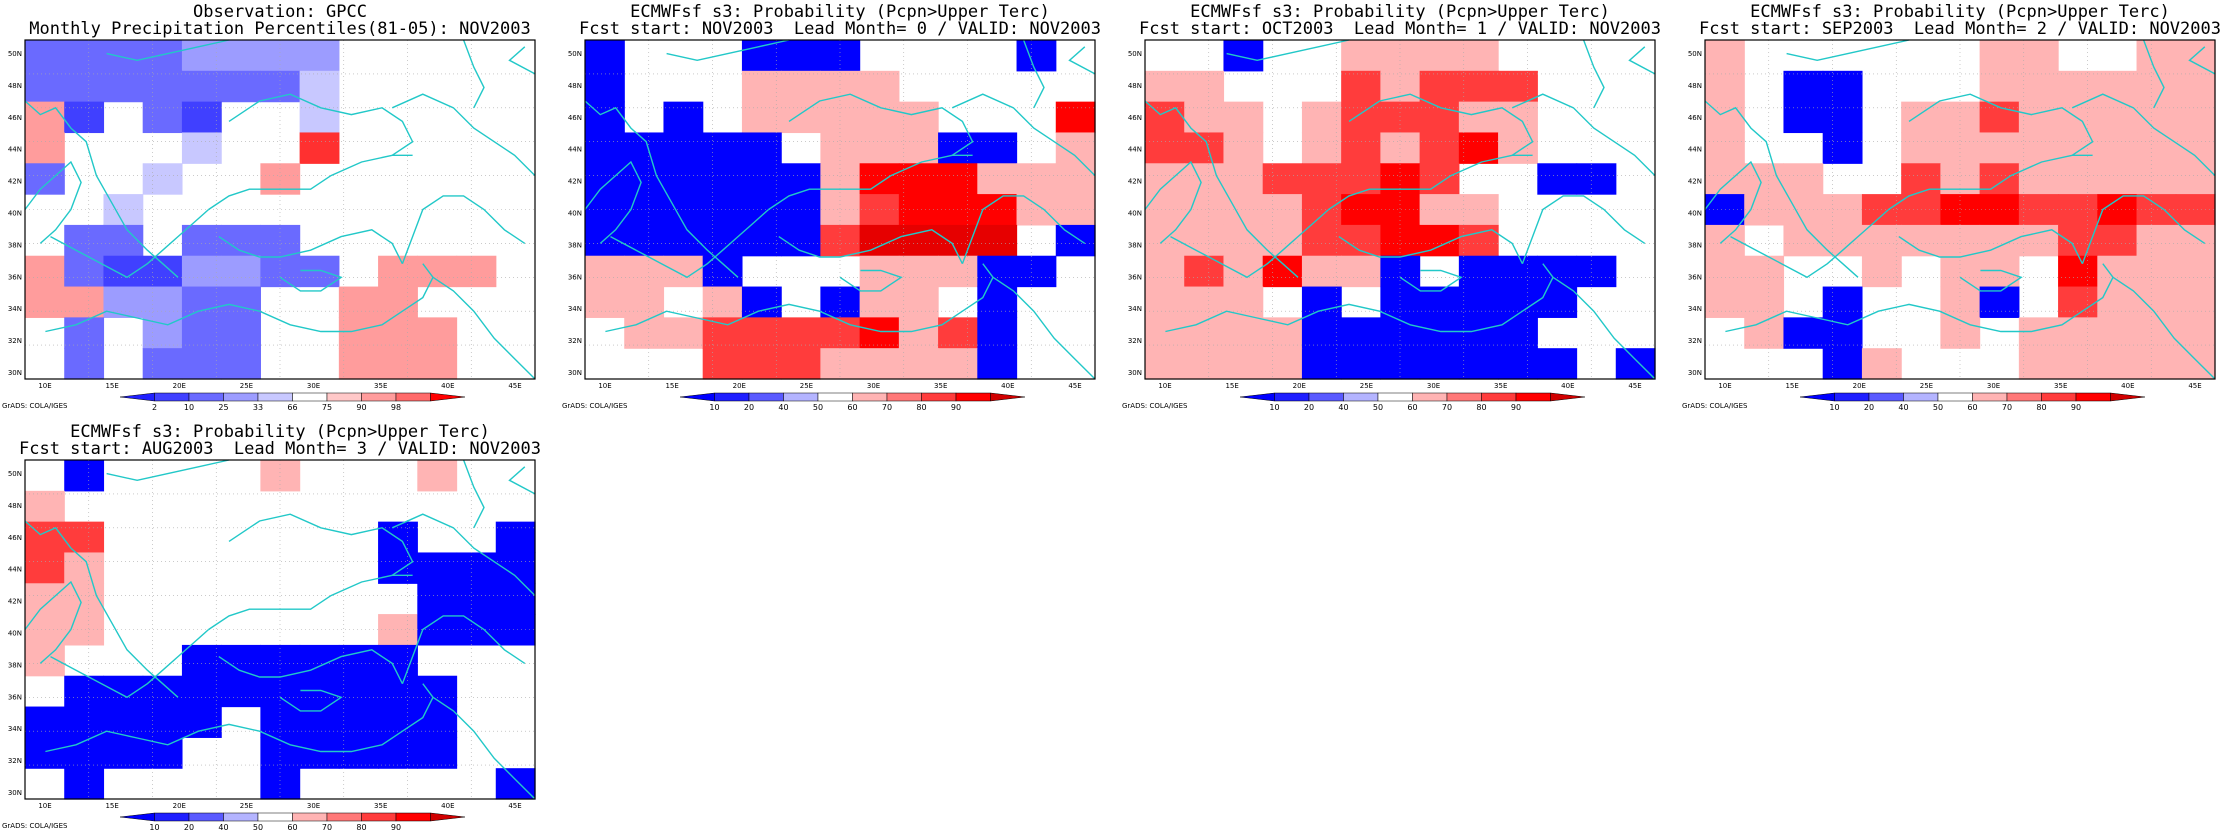 The width and height of the screenshot is (2240, 840). What do you see at coordinates (327, 827) in the screenshot?
I see `colorbar-label: 70` at bounding box center [327, 827].